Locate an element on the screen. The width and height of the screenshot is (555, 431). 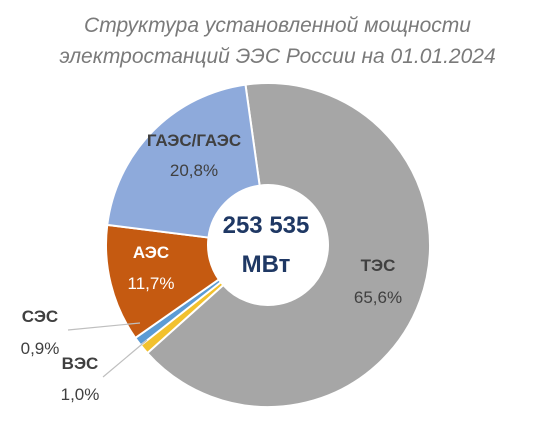
slice-name-ves: ВЭС is located at coordinates (80, 363).